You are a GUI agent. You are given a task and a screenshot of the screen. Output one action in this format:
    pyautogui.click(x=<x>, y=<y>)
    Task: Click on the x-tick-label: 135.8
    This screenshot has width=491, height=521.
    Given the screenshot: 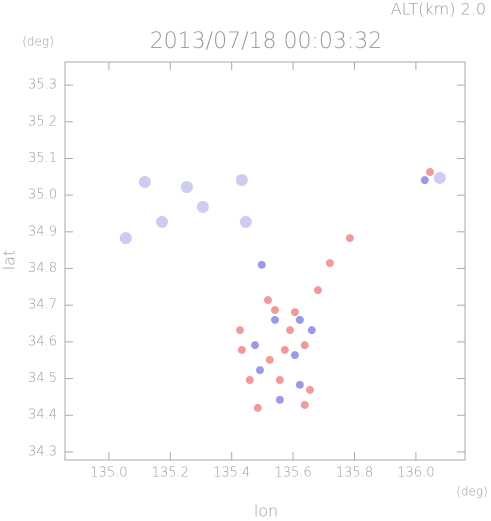 What is the action you would take?
    pyautogui.click(x=354, y=473)
    